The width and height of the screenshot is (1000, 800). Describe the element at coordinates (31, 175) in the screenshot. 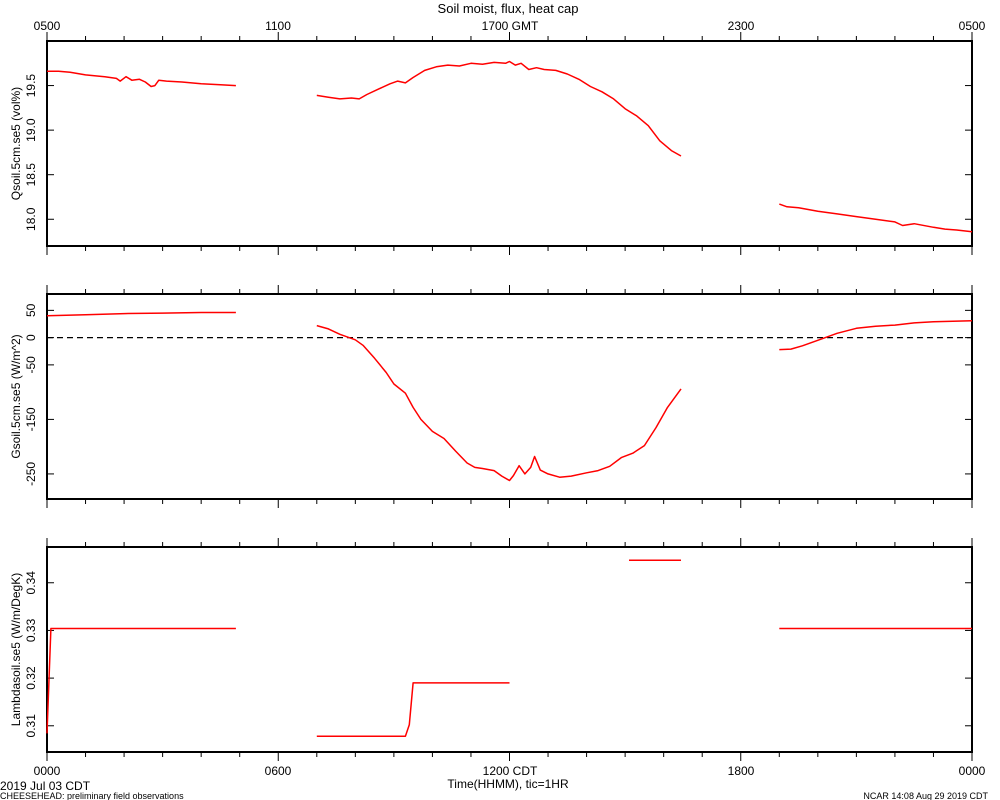

I see `y-tick-label: 18.5` at that location.